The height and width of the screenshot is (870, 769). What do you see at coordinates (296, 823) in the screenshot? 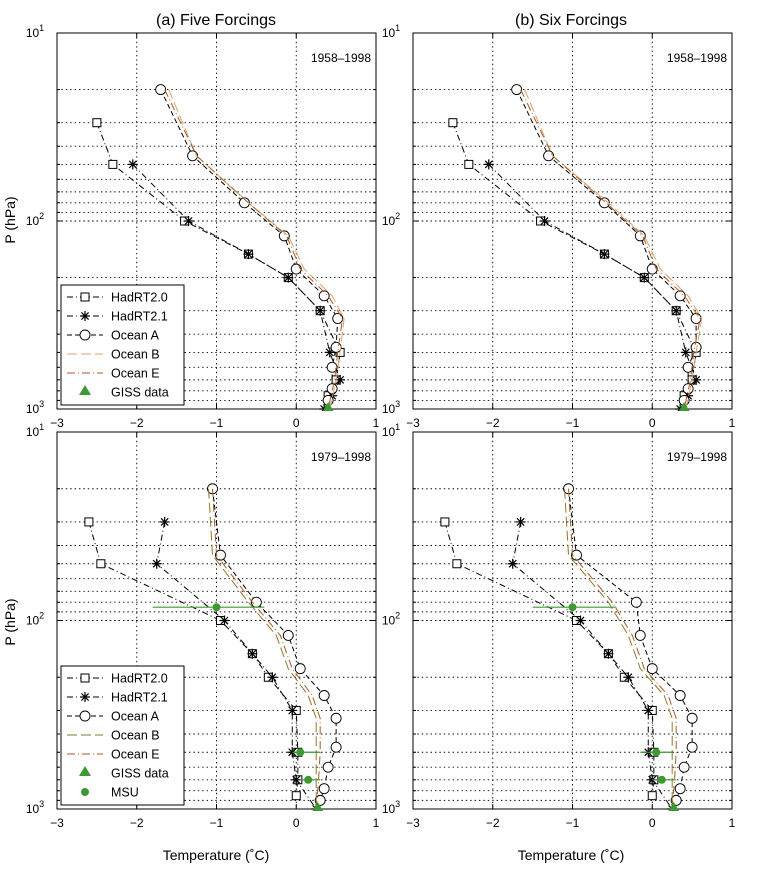
I see `x-tick-label: 0` at bounding box center [296, 823].